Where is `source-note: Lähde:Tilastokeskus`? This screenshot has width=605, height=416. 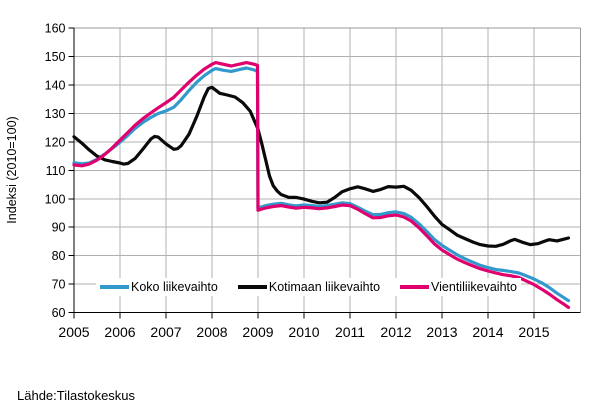 source-note: Lähde:Tilastokeskus is located at coordinates (76, 395).